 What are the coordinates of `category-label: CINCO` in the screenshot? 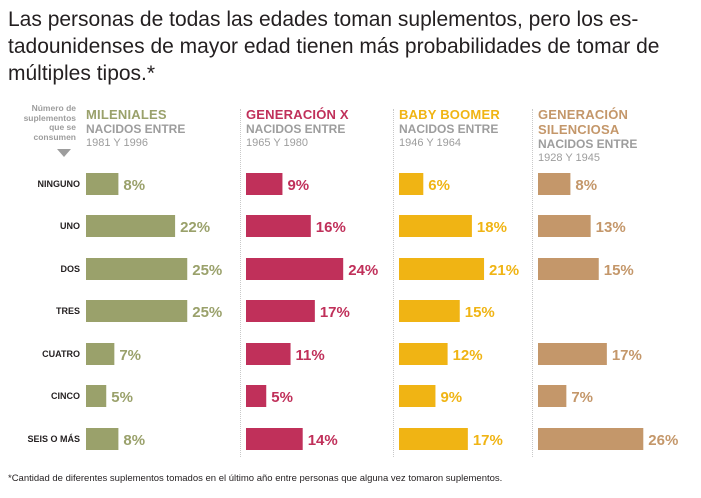 It's located at (65, 396).